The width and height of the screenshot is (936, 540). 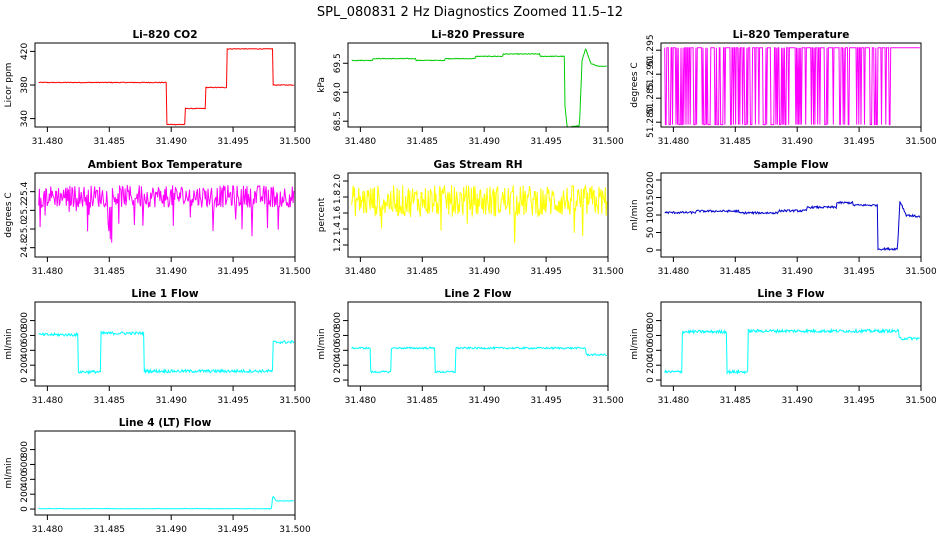 I want to click on y-tick-label: 25.4, so click(x=25, y=191).